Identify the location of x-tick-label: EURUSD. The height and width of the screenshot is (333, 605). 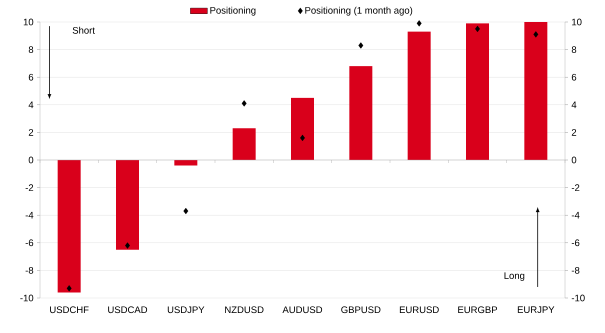
(419, 310).